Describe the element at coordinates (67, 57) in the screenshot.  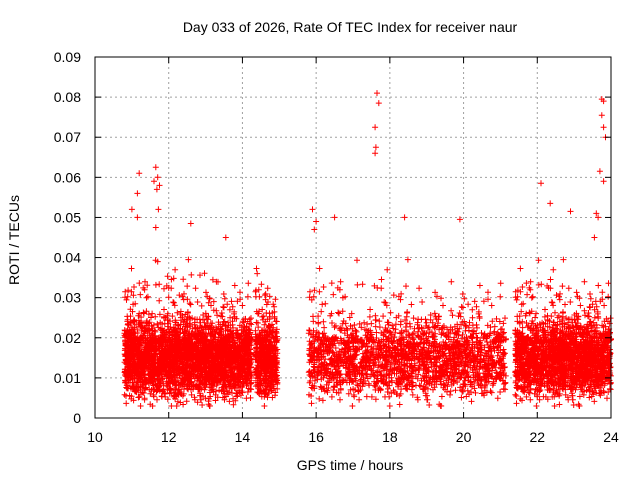
I see `y-tick-label: 0.09` at that location.